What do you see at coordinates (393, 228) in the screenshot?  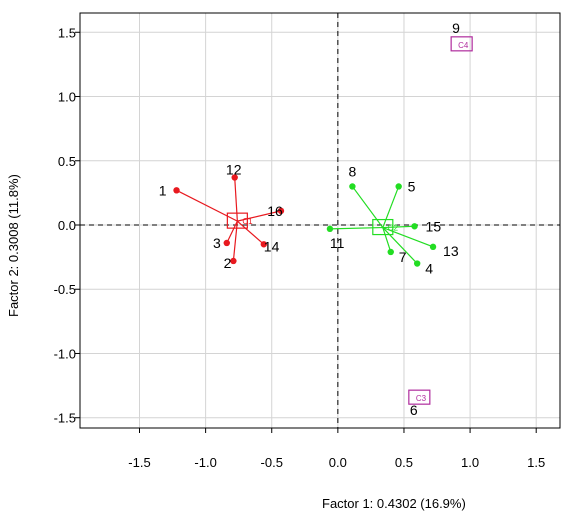 I see `centroid-label: C2` at bounding box center [393, 228].